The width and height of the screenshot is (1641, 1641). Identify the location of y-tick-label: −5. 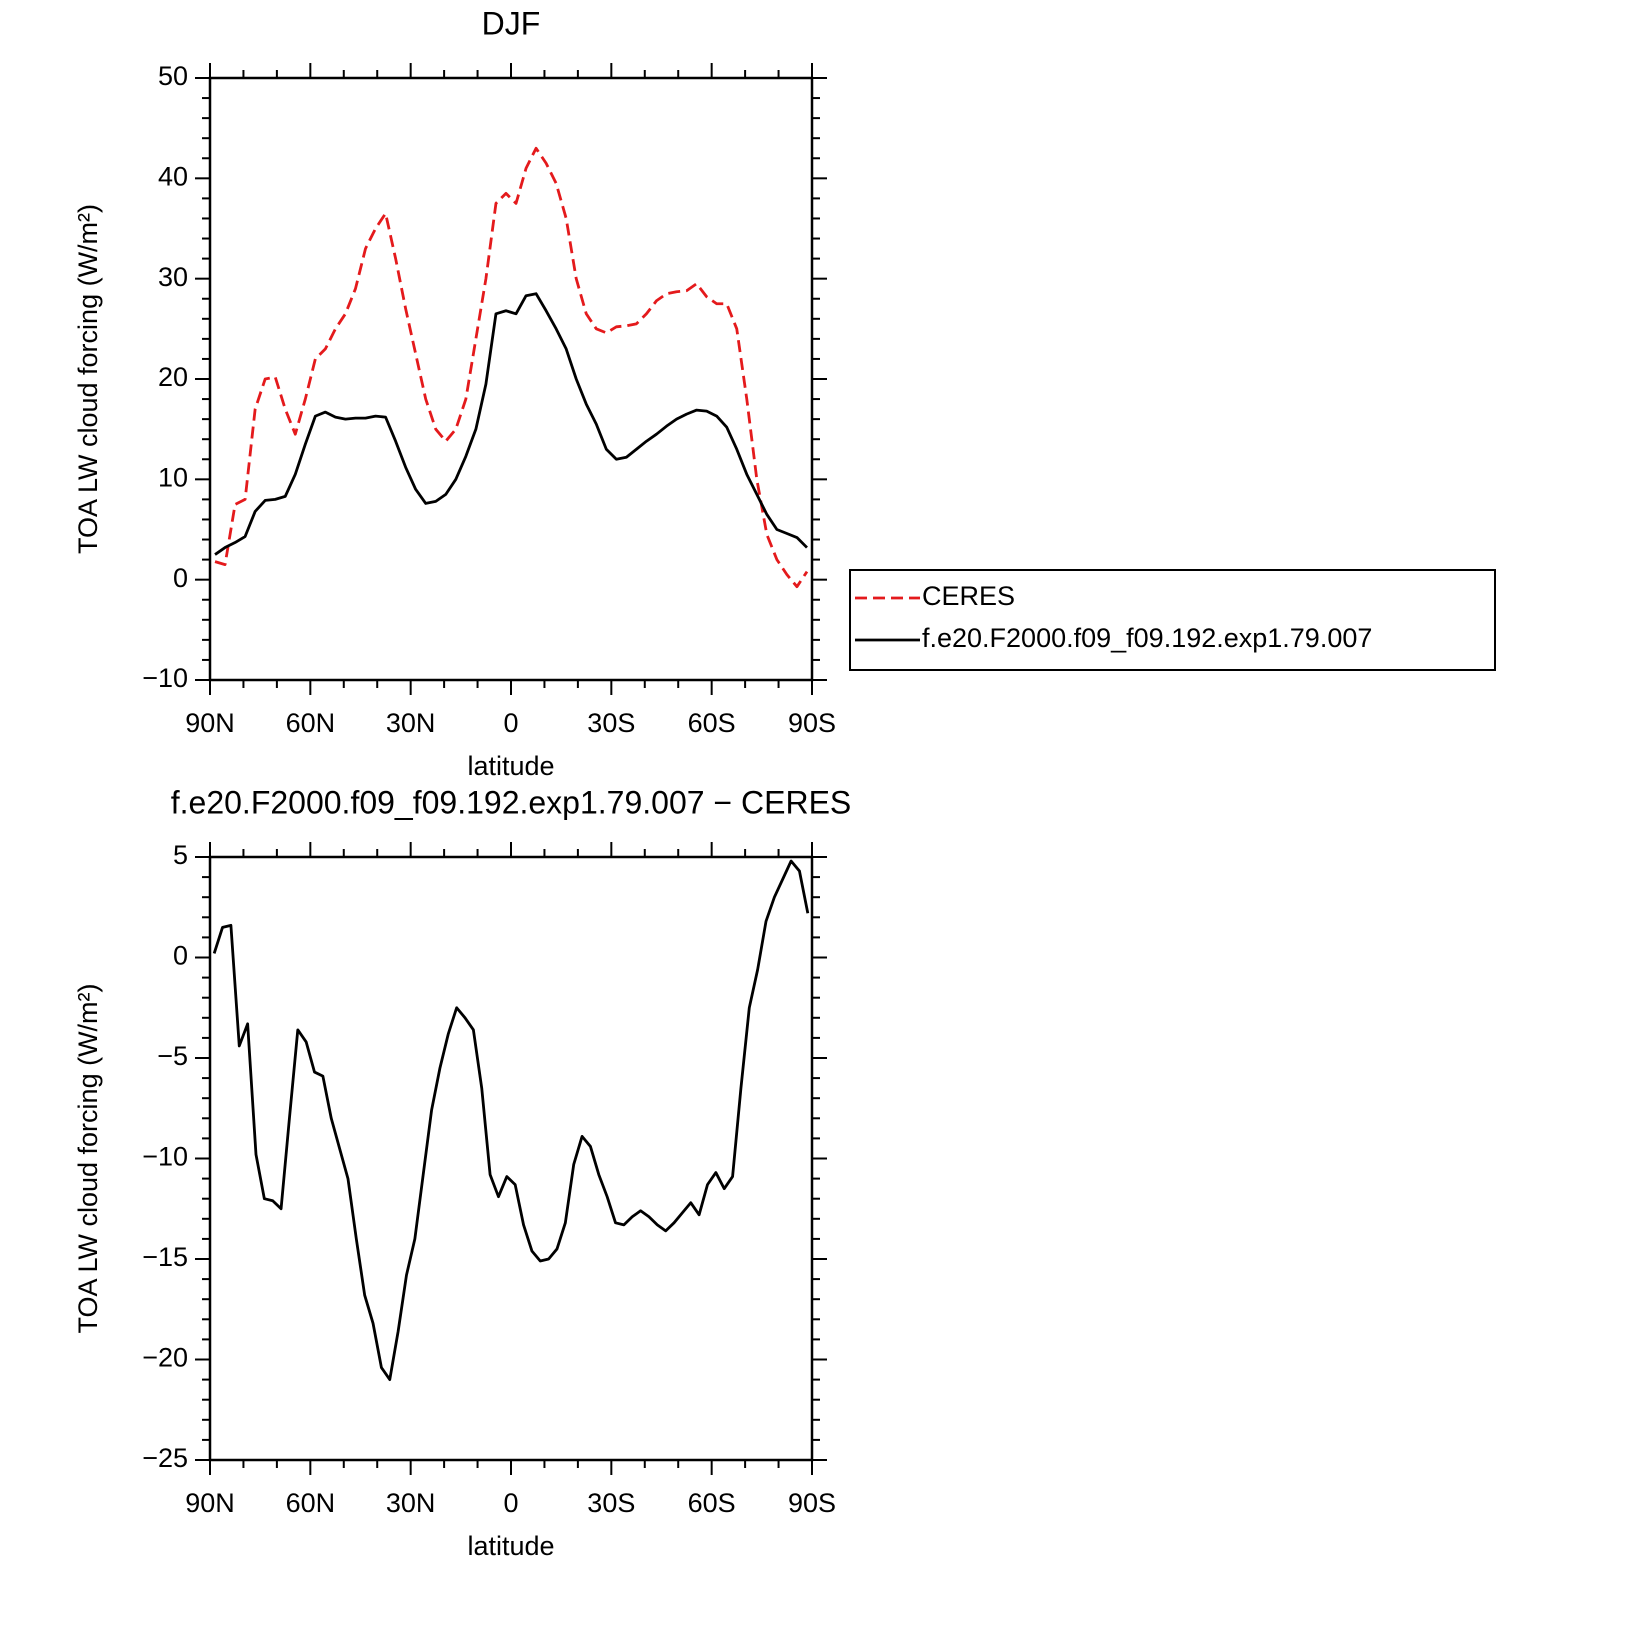
(172, 1056).